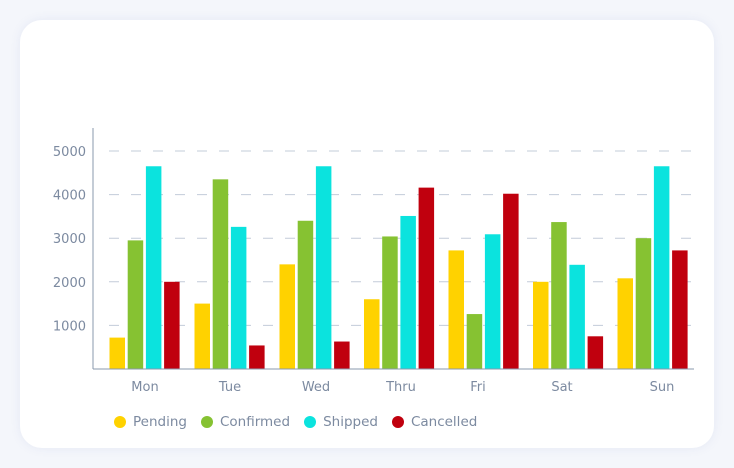 The image size is (734, 468). I want to click on legend-label: Shipped, so click(350, 422).